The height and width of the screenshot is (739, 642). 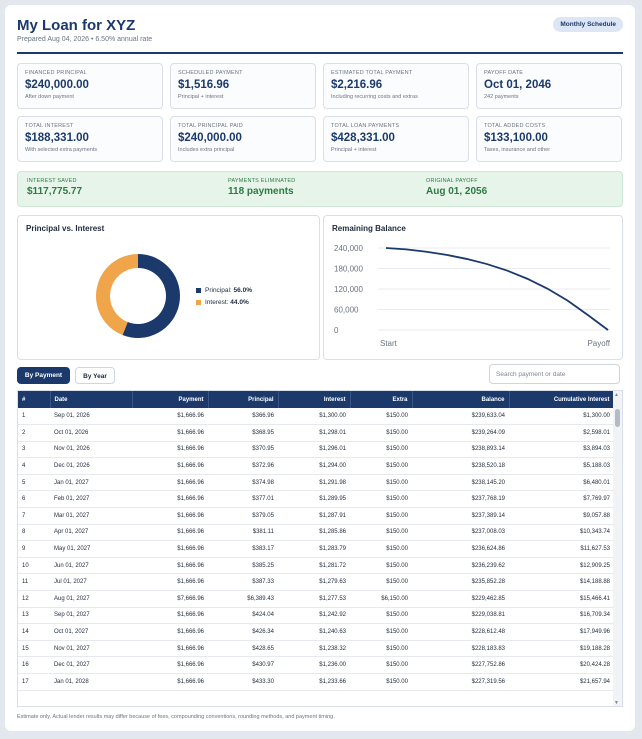 I want to click on table-cell: $19,188.28, so click(x=594, y=648).